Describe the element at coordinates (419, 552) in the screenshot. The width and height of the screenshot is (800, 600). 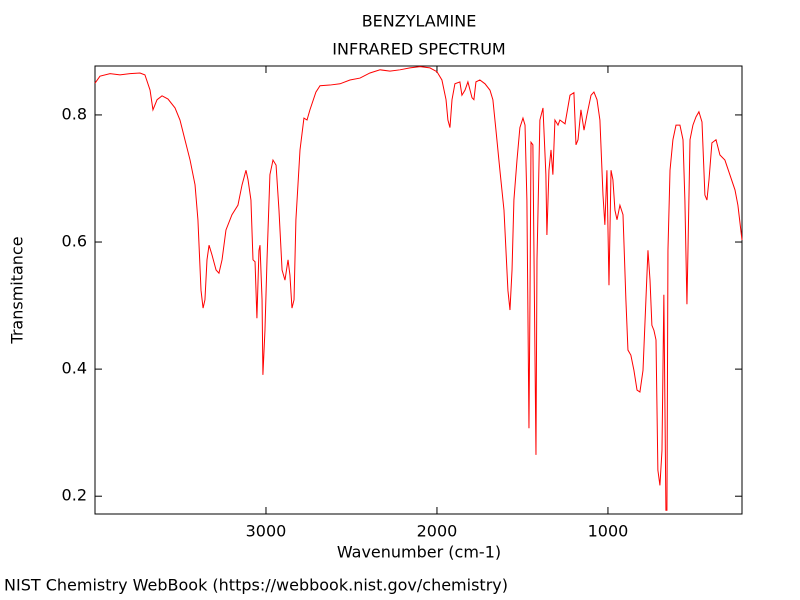
I see `x-axis-label: Wavenumber (cm-1)` at that location.